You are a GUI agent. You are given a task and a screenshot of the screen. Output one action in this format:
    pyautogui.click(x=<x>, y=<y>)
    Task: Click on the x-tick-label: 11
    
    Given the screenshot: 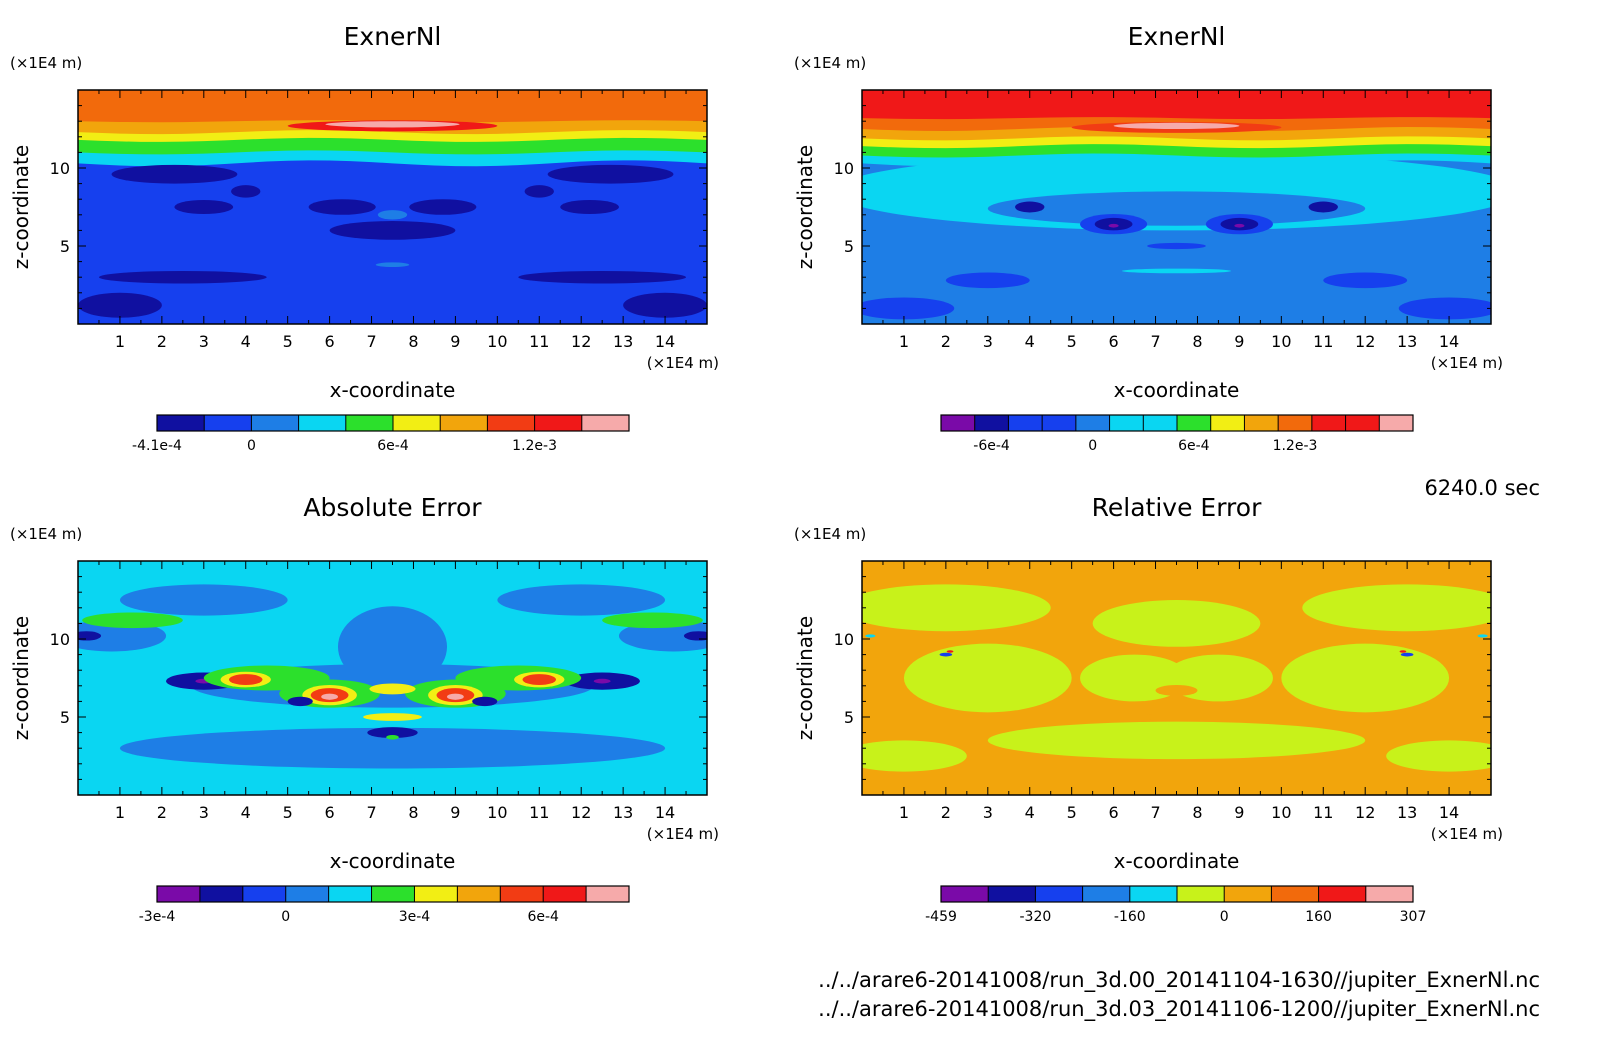 What is the action you would take?
    pyautogui.click(x=539, y=812)
    